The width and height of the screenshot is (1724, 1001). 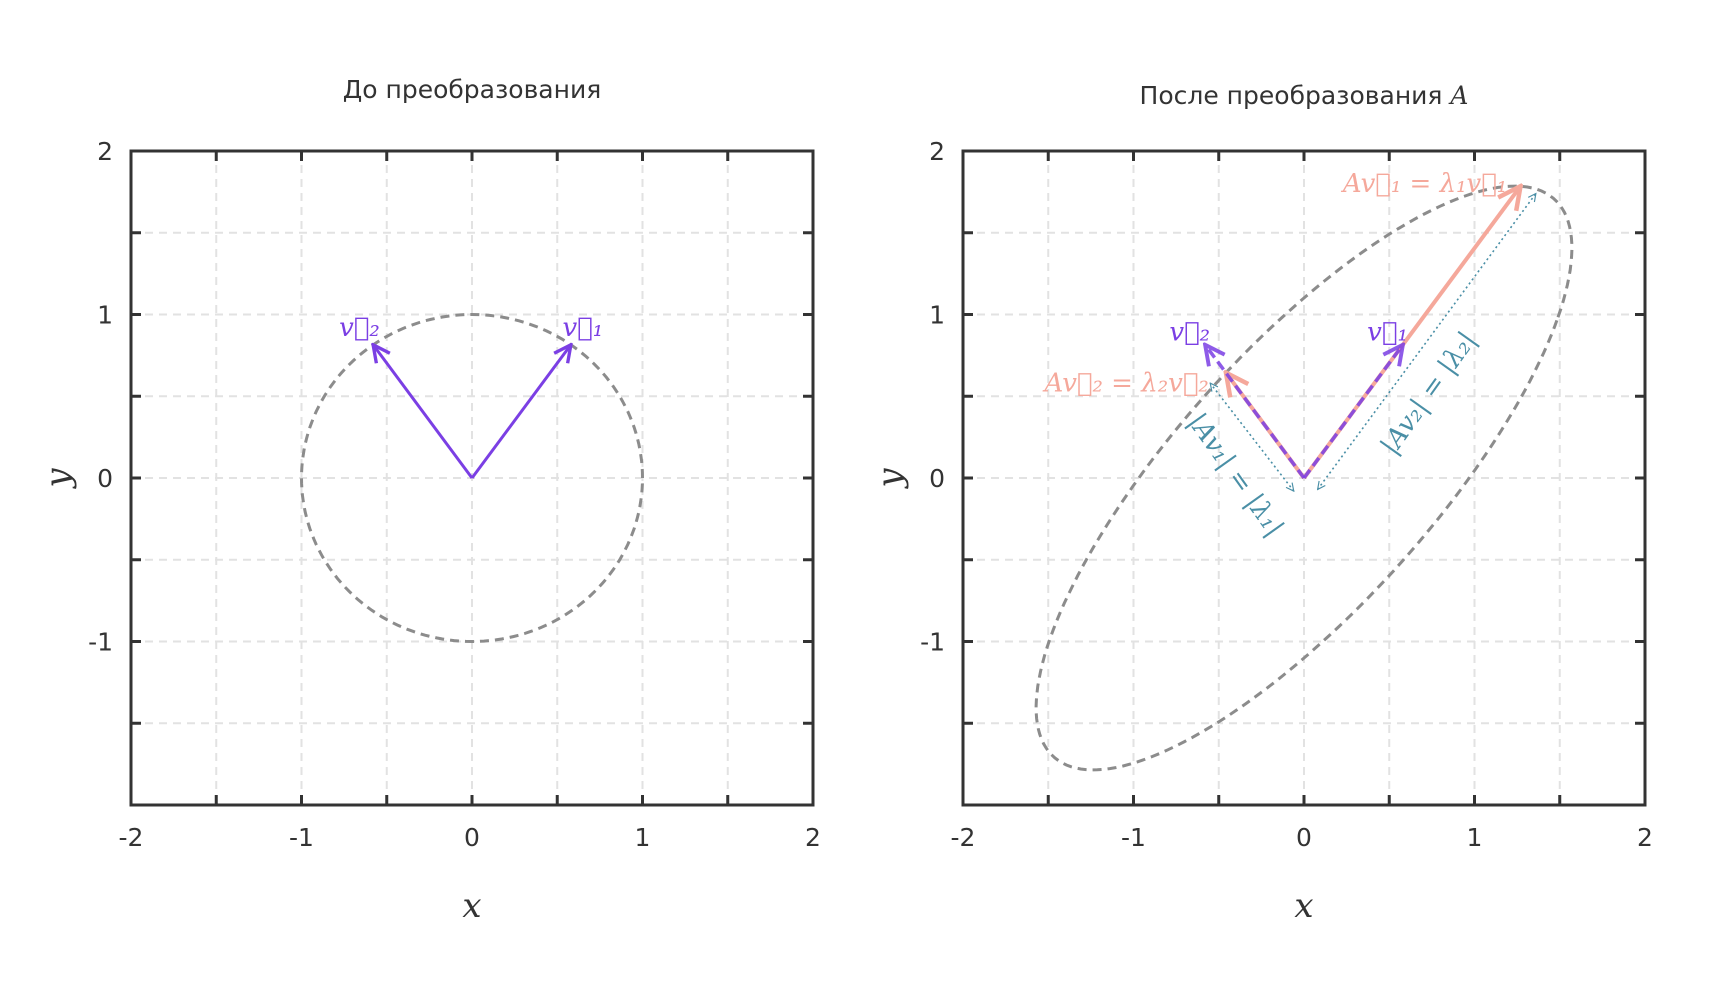 I want to click on right-title: После преобразования A, so click(x=1304, y=95).